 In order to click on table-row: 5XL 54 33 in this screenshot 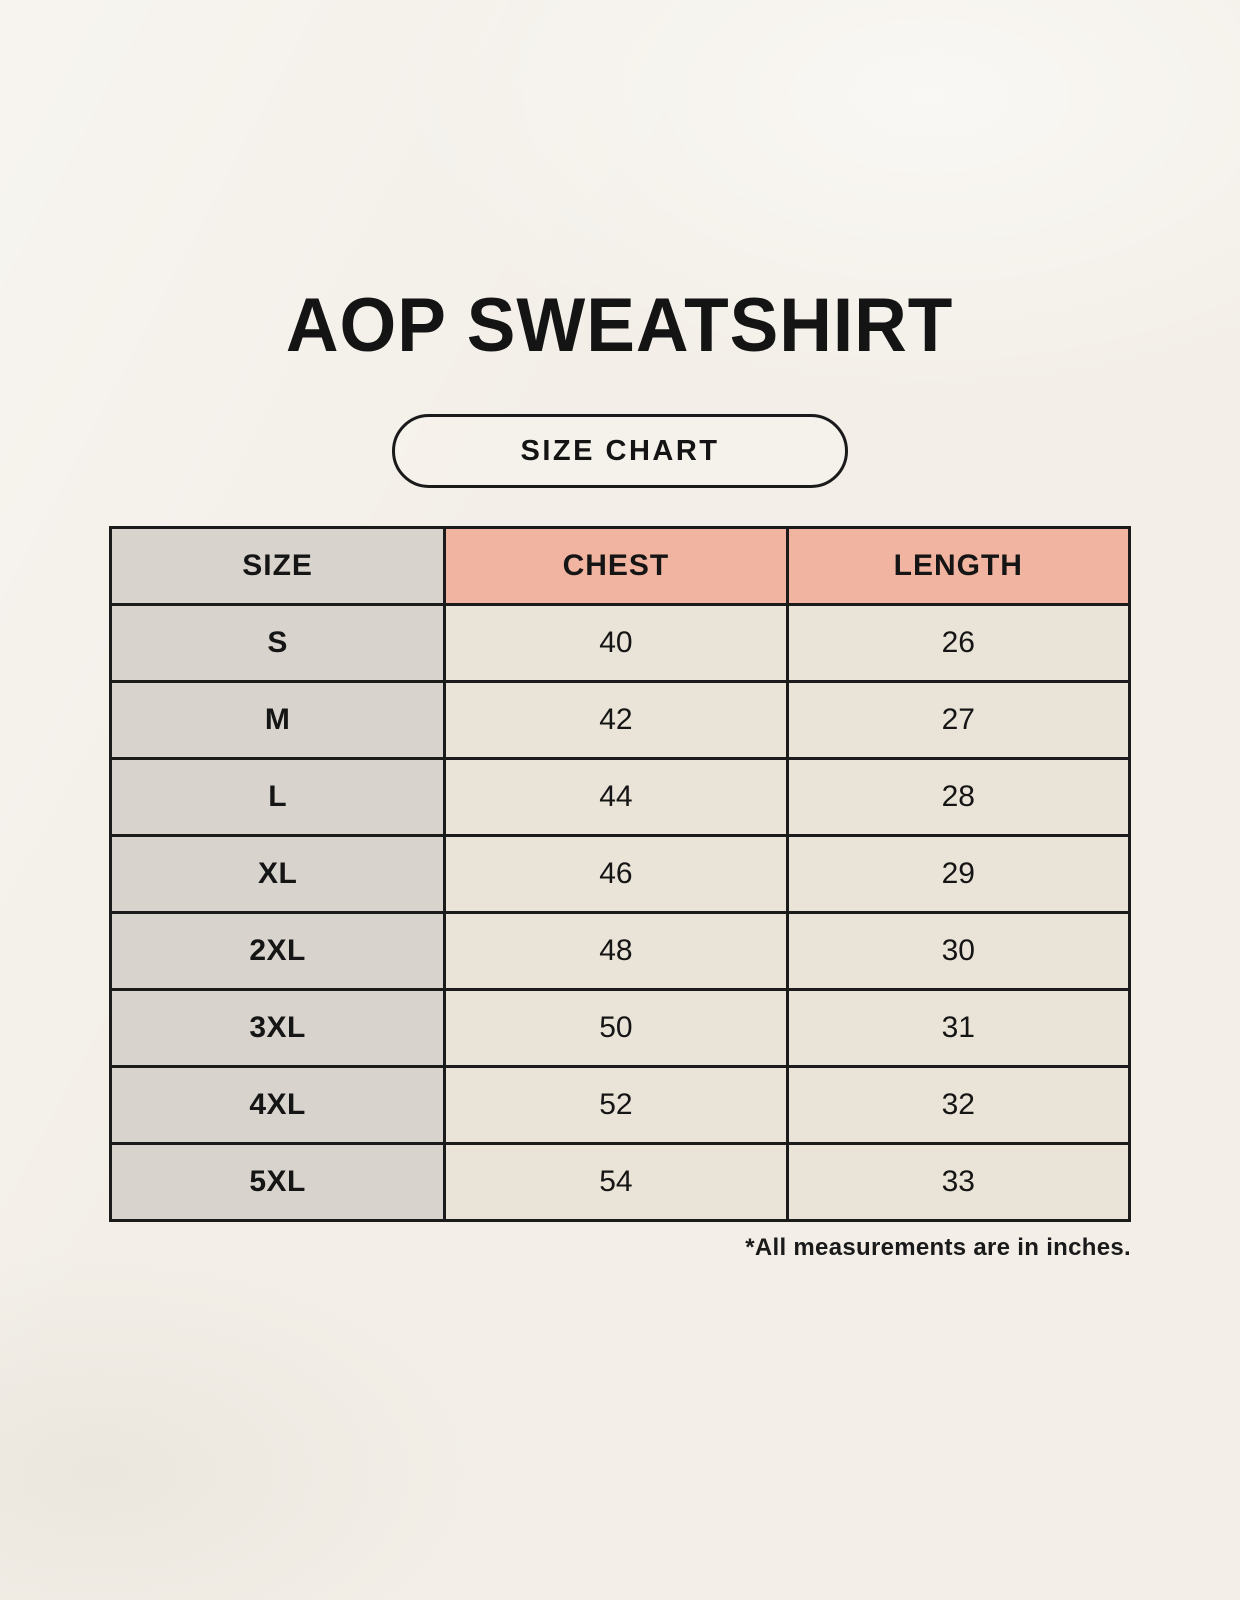, I will do `click(620, 1182)`.